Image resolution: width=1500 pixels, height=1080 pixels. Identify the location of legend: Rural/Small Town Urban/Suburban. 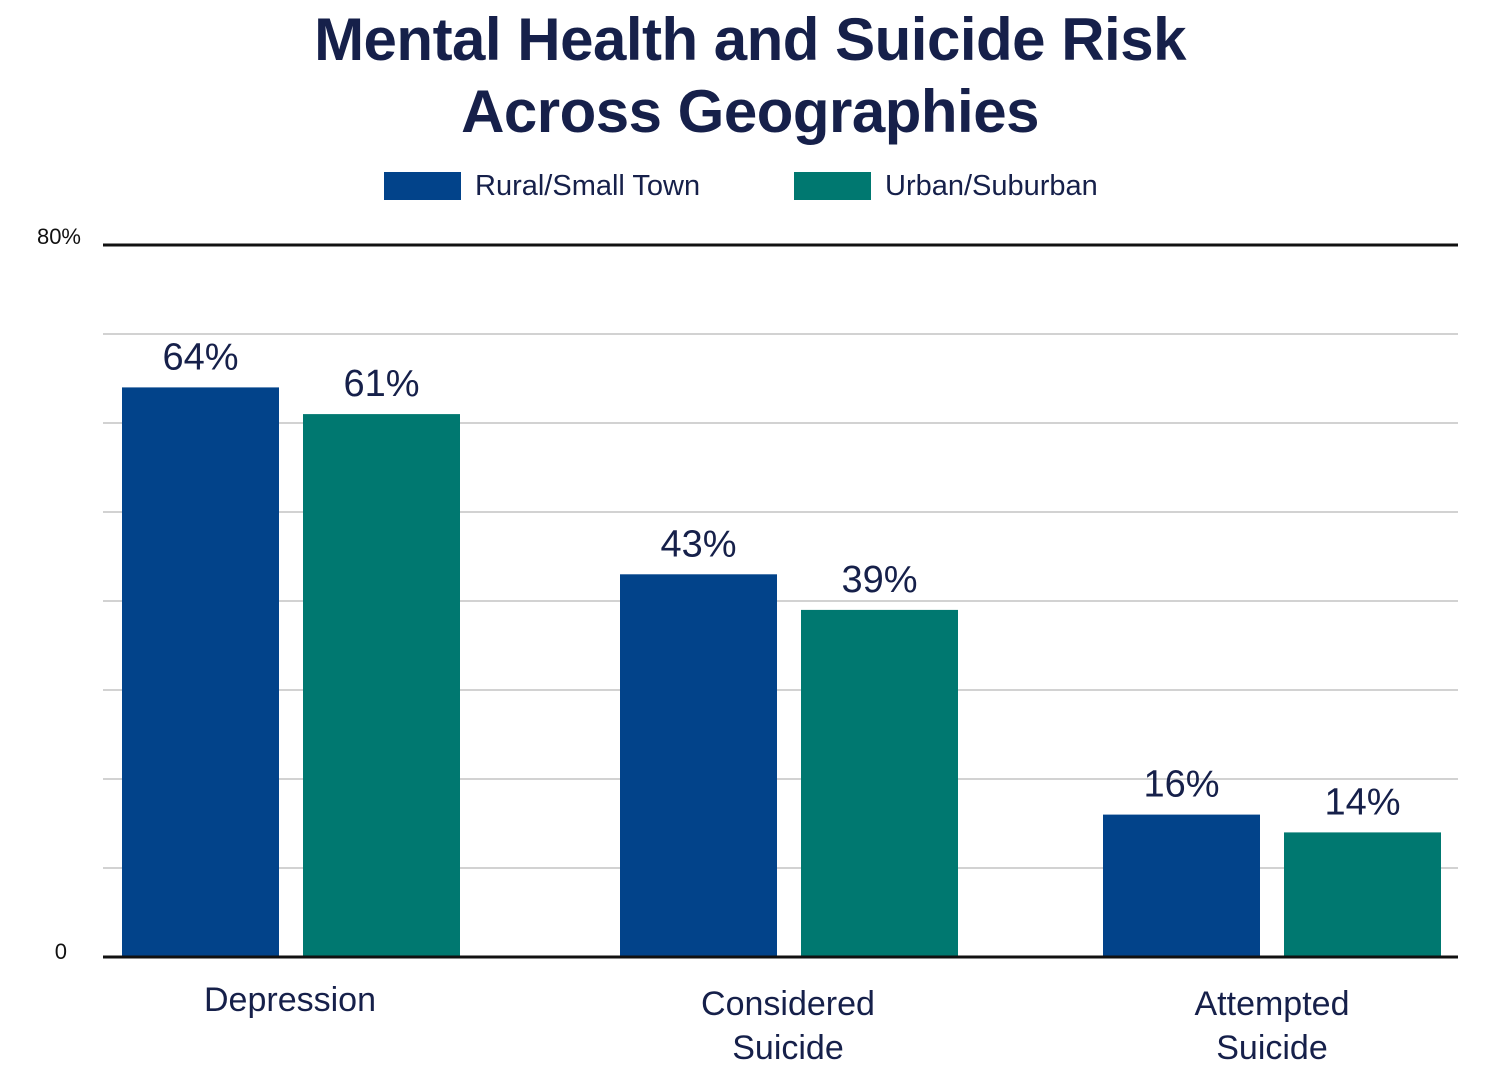
(750, 186).